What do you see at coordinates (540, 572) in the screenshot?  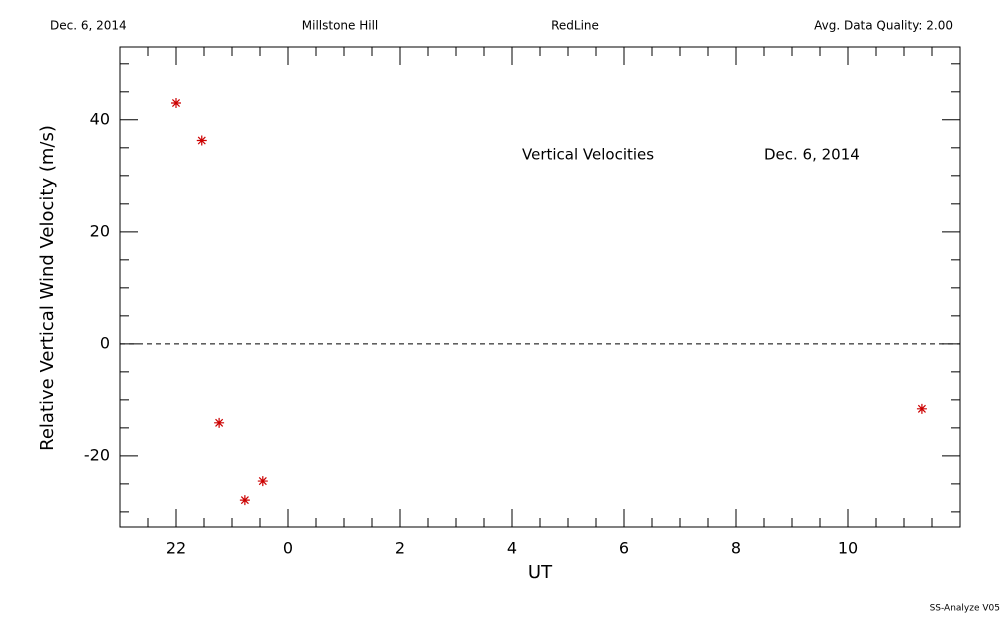 I see `x-axis-label: UT` at bounding box center [540, 572].